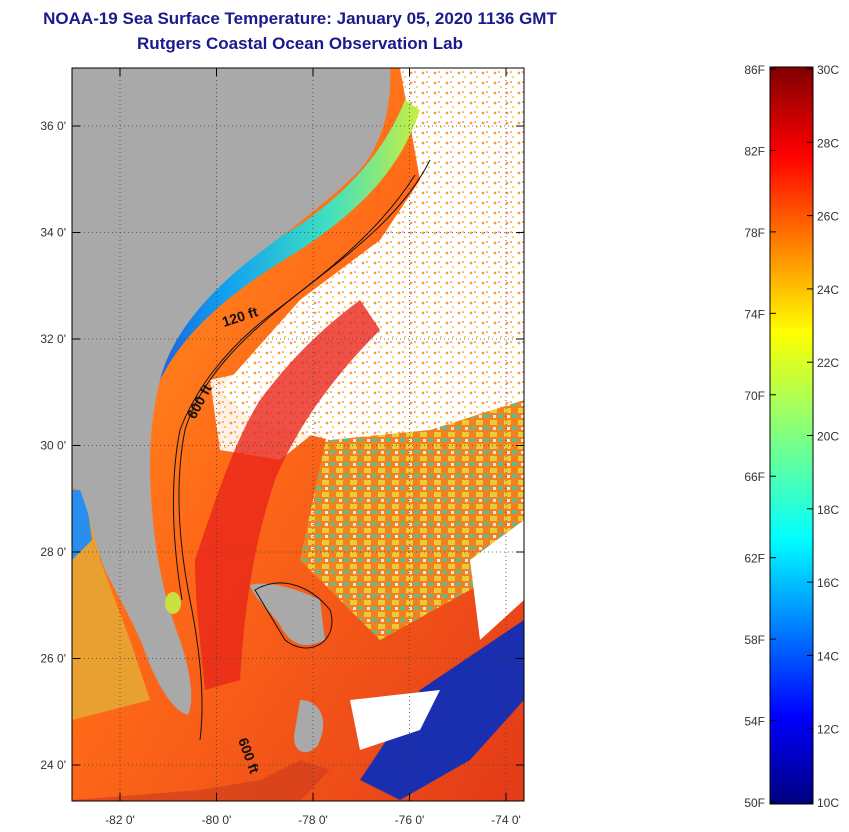 The image size is (849, 832). I want to click on map-subtitle: Rutgers Coastal Ocean Observation Lab, so click(300, 43).